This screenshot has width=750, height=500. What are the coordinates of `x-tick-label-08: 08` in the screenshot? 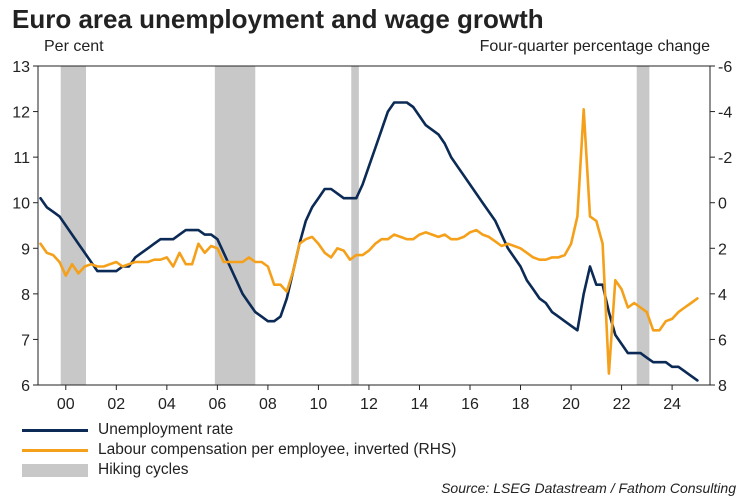 It's located at (268, 404).